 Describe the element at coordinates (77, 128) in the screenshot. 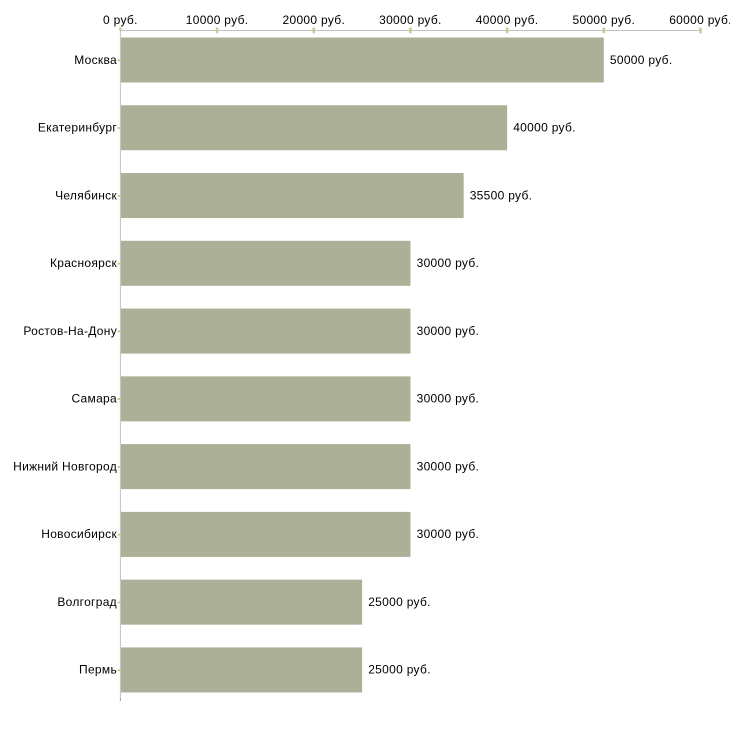

I see `svg-text: Екатеринбург` at that location.